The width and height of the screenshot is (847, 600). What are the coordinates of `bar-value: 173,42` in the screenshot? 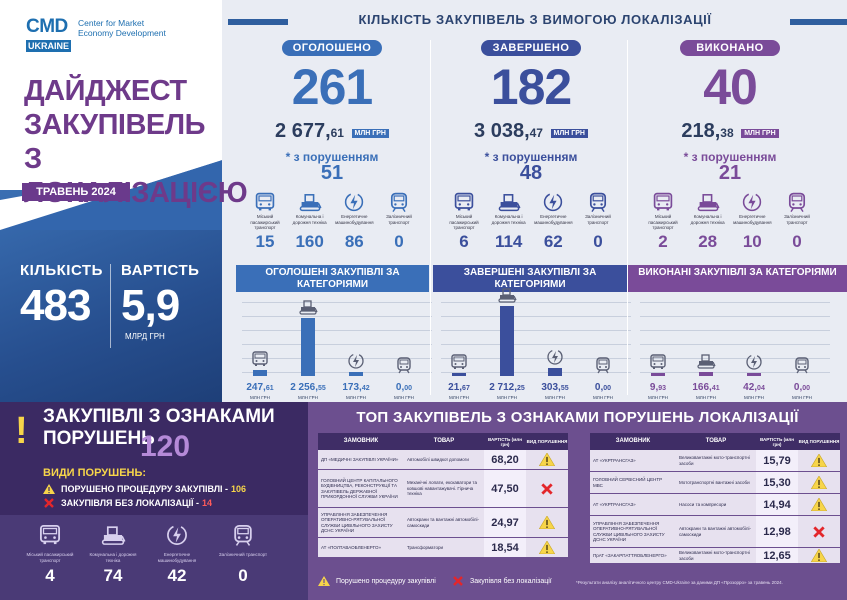 It's located at (356, 387).